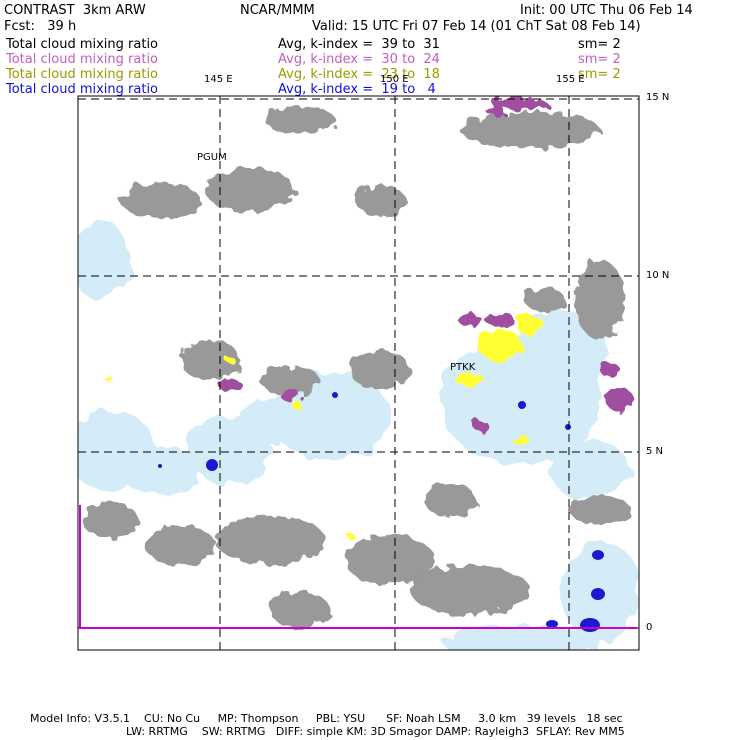 The height and width of the screenshot is (740, 740). Describe the element at coordinates (463, 367) in the screenshot. I see `station-ptkk: PTKK` at that location.